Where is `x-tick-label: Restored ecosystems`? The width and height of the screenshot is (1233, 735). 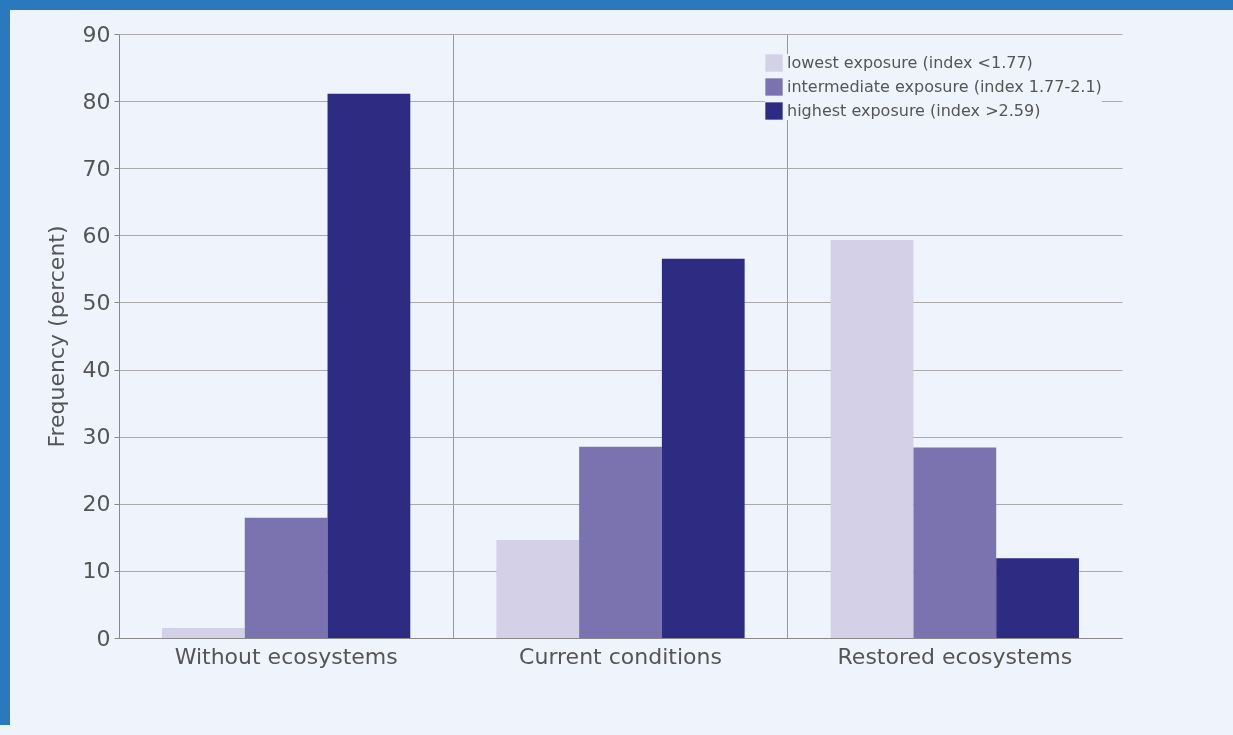
x-tick-label: Restored ecosystems is located at coordinates (955, 656).